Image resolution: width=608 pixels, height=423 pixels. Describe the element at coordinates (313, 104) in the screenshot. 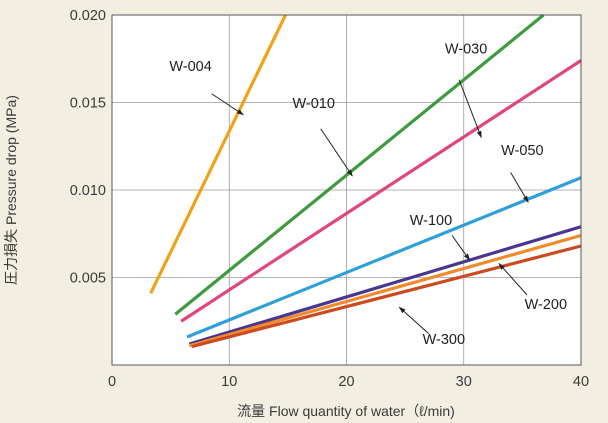

I see `series-label-w-010: W-010` at that location.